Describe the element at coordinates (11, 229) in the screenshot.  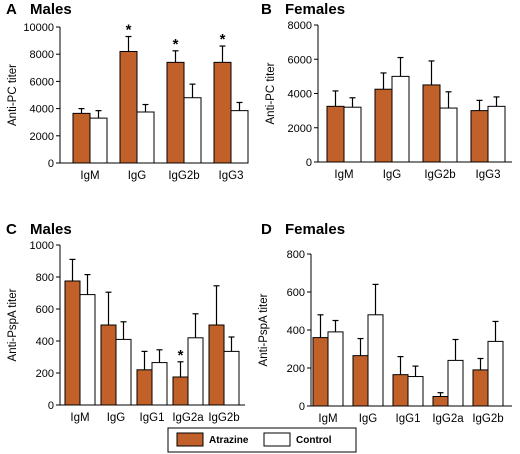
I see `panel-letter: C` at that location.